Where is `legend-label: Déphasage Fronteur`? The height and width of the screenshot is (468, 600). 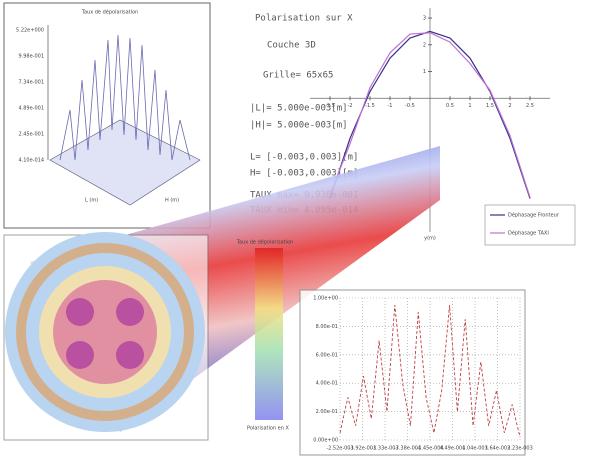
legend-label: Déphasage Fronteur is located at coordinates (534, 215).